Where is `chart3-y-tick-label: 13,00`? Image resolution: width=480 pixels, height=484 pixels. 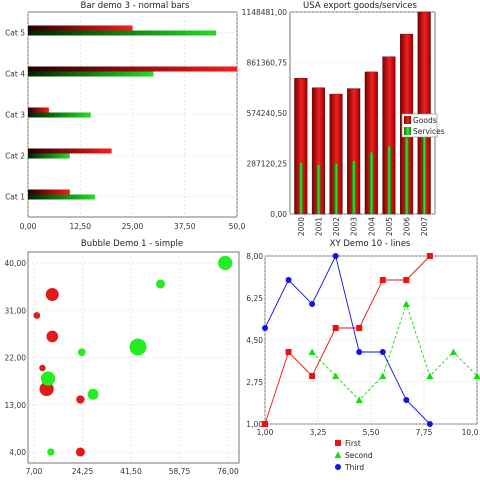 chart3-y-tick-label: 13,00 is located at coordinates (16, 405).